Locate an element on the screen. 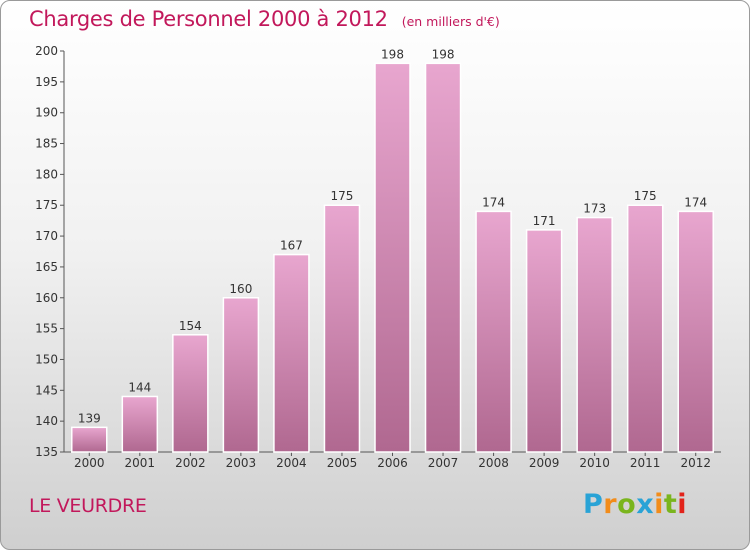 The width and height of the screenshot is (750, 550). bar-2008 is located at coordinates (493, 331).